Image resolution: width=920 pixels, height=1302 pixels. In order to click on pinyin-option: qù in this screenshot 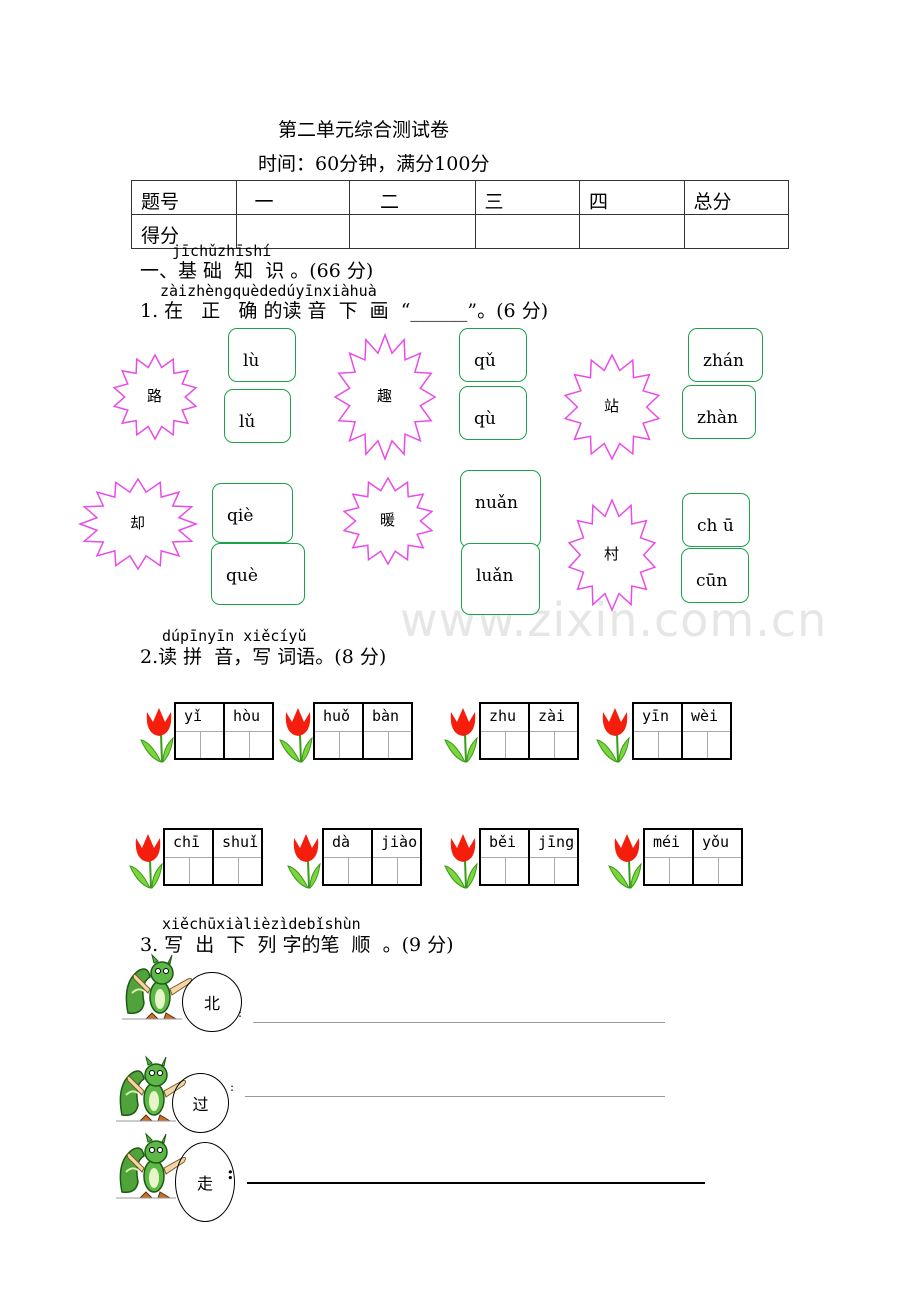, I will do `click(493, 413)`.